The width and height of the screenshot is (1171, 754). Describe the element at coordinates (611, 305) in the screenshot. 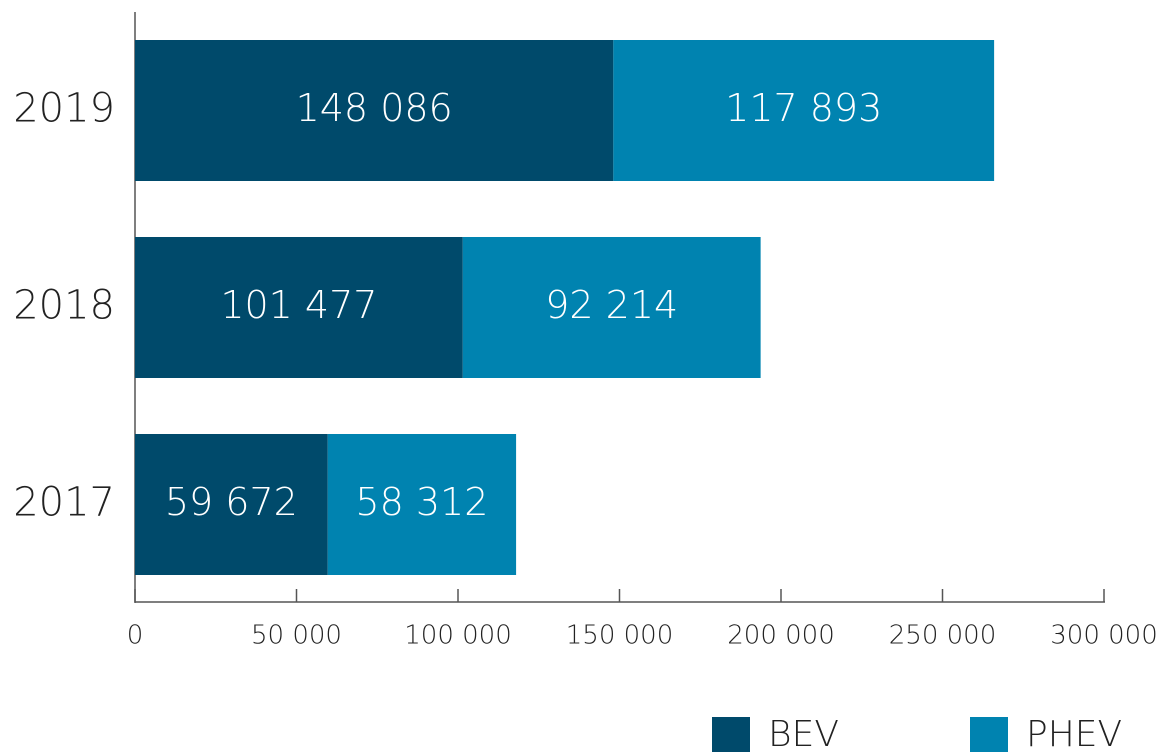

I see `value-label: 92 214` at that location.